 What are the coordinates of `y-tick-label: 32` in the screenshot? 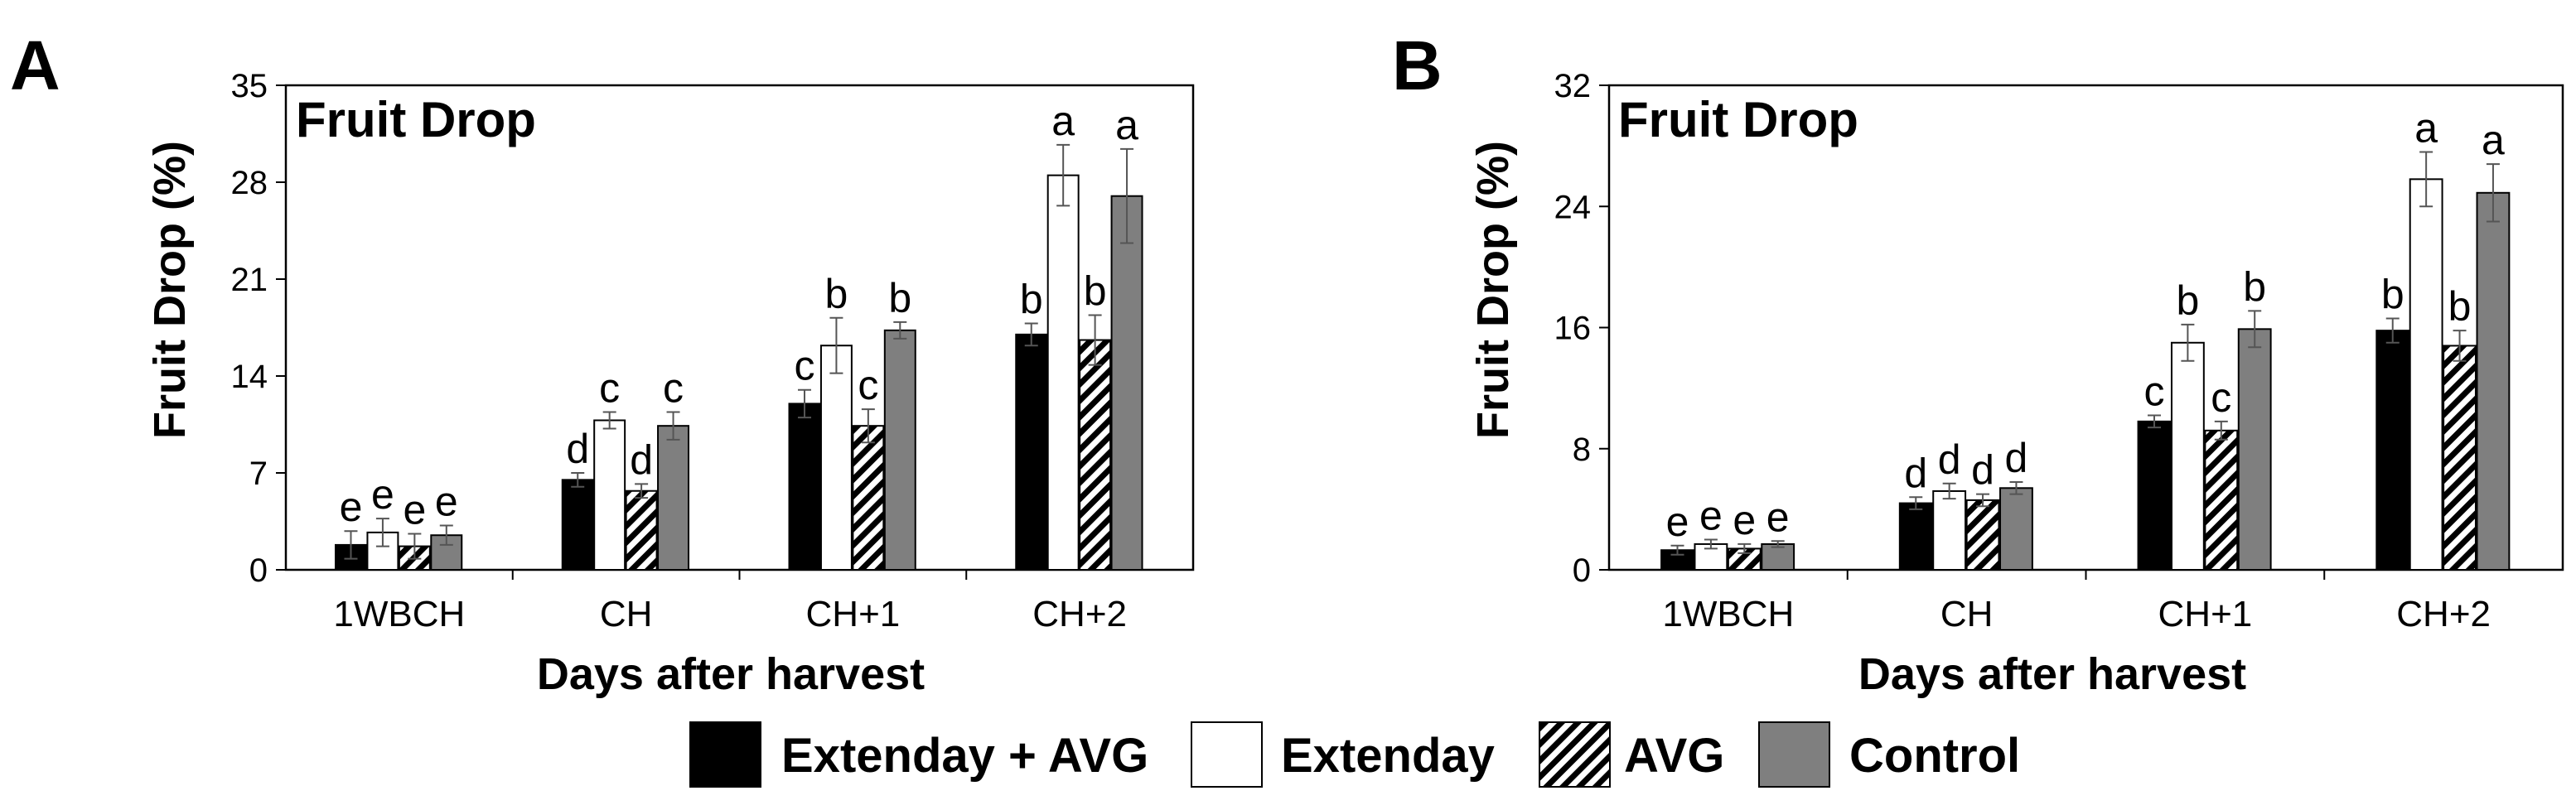 It's located at (1573, 86).